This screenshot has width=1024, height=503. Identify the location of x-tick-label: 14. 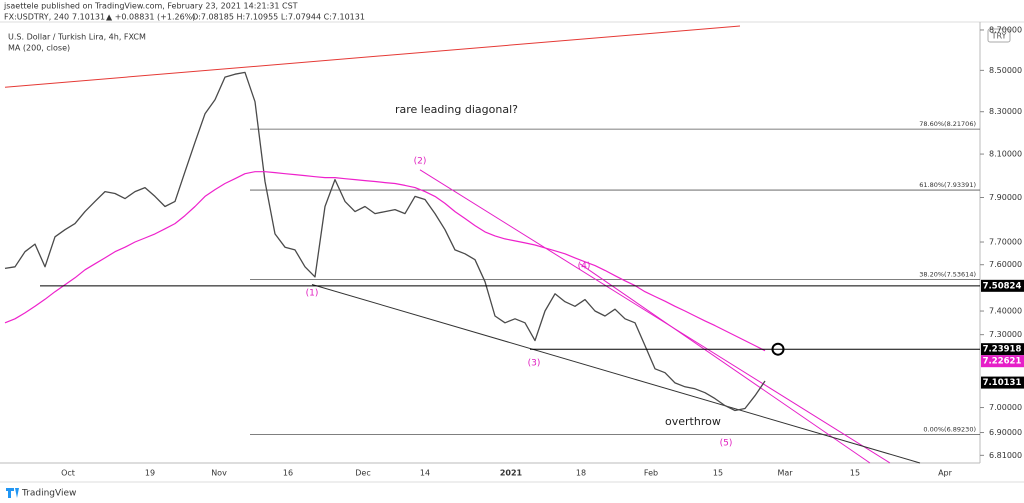
(425, 473).